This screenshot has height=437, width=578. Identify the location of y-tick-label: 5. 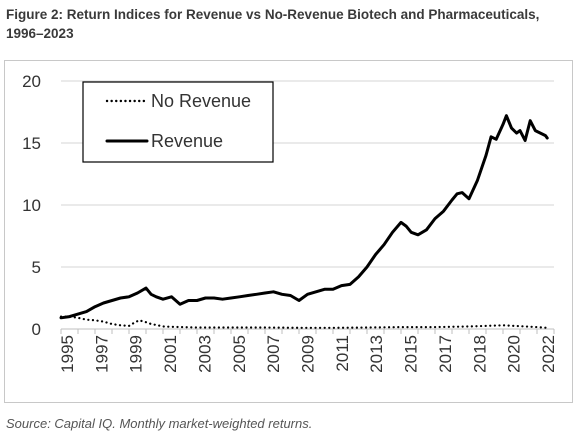
(36, 267).